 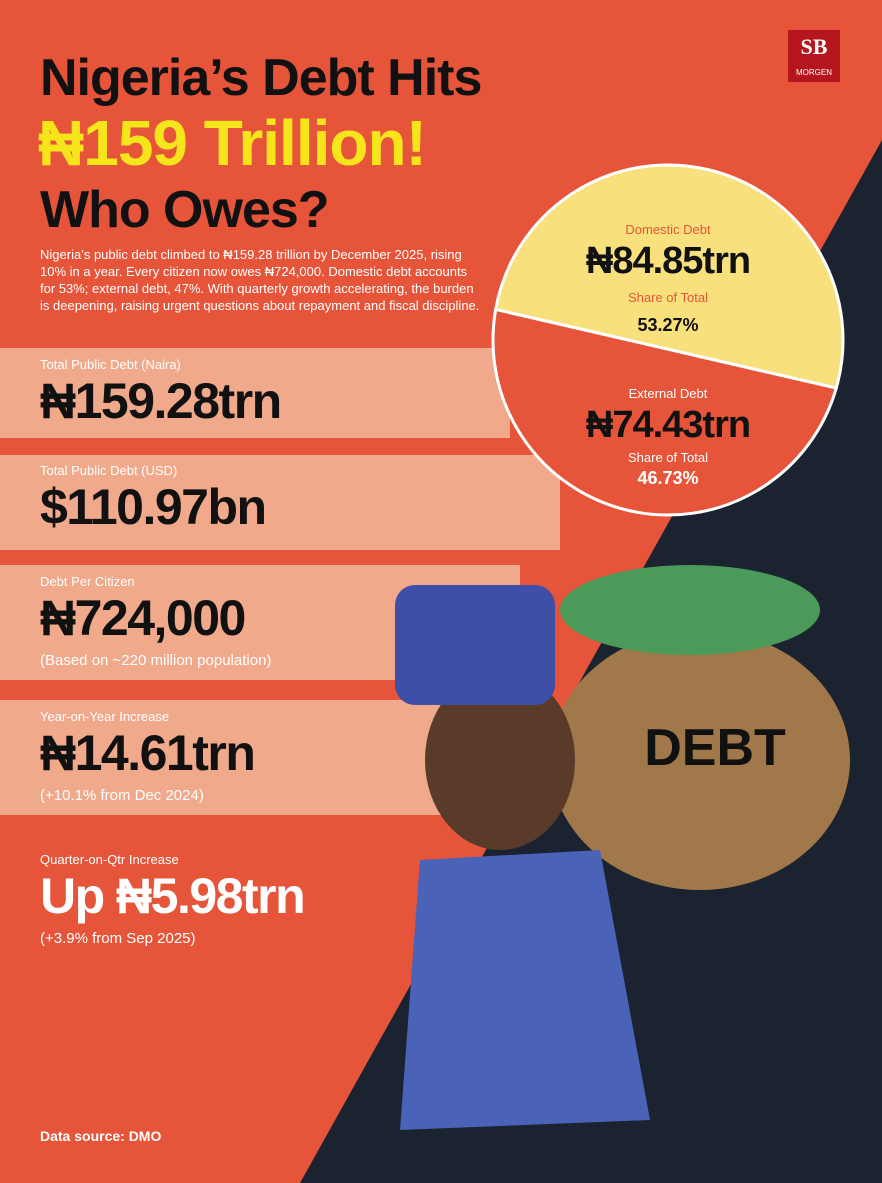 I want to click on logo-mark: SB, so click(x=814, y=46).